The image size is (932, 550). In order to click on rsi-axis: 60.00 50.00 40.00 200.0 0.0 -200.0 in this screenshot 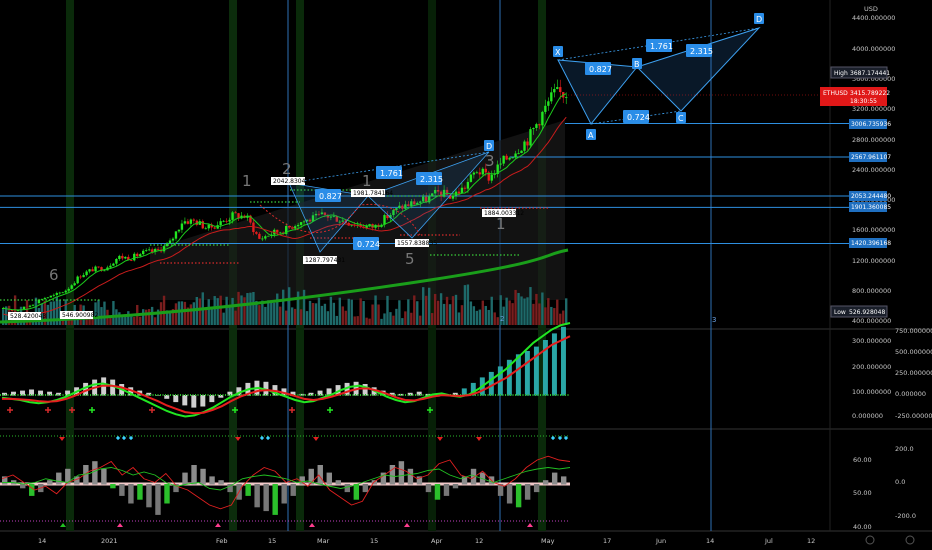, I will do `click(884, 488)`.